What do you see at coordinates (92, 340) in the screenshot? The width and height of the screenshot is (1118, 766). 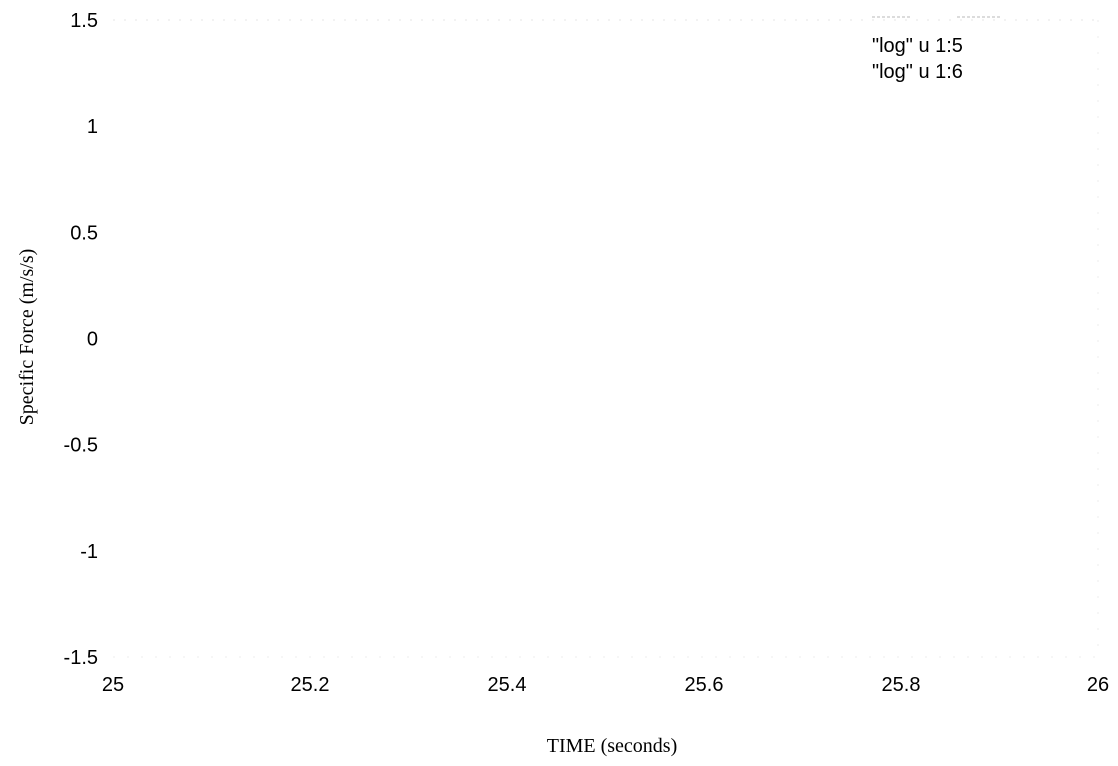 I see `y-tick-label: 0` at bounding box center [92, 340].